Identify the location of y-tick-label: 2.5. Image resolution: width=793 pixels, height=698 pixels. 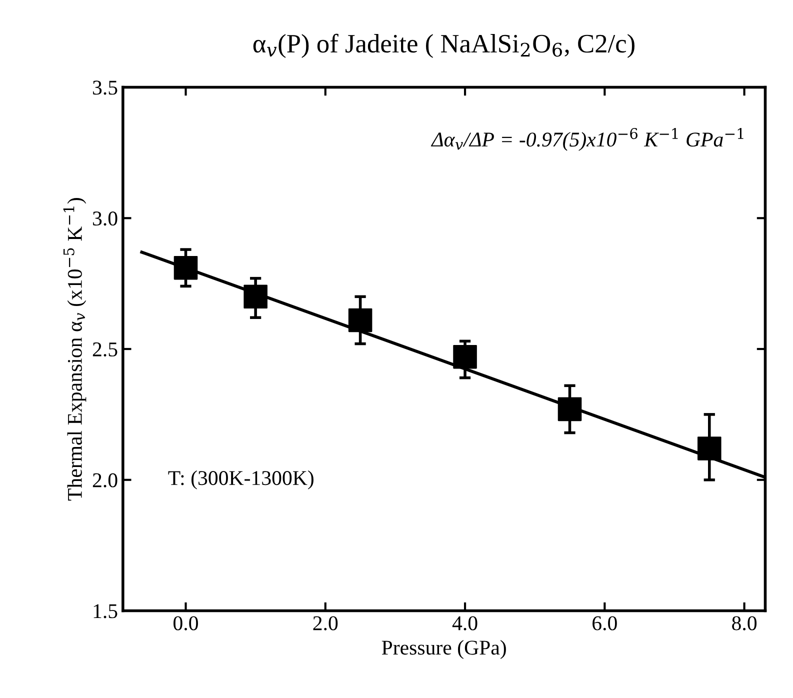
(105, 349).